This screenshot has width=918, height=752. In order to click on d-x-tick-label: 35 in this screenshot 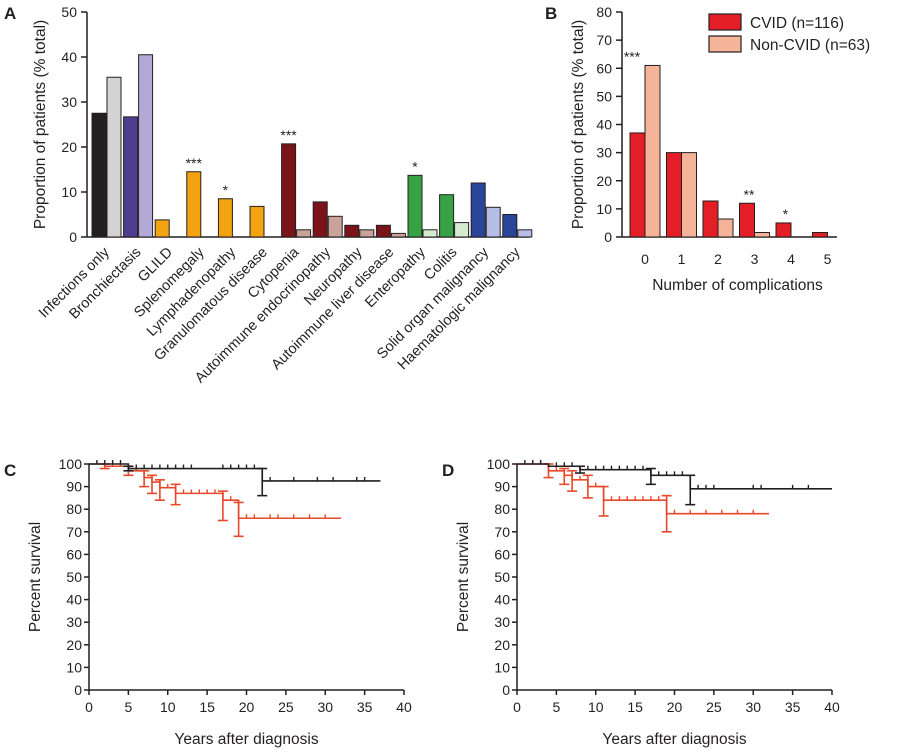, I will do `click(793, 707)`.